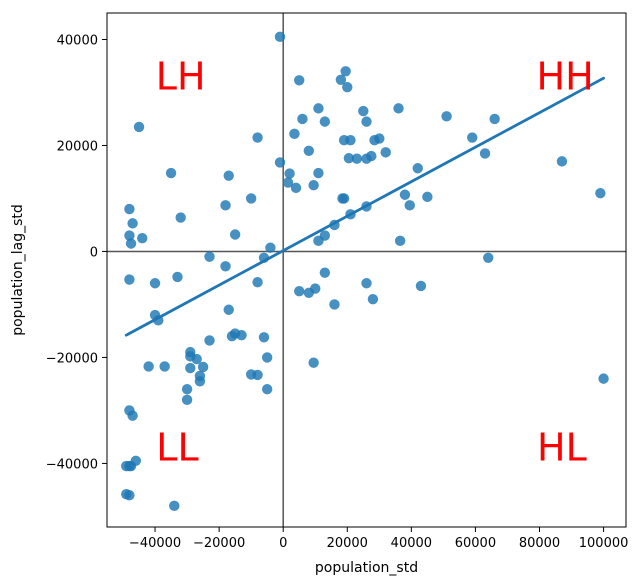 This screenshot has height=588, width=640. What do you see at coordinates (18, 270) in the screenshot?
I see `y-axis-label: population_lag_std` at bounding box center [18, 270].